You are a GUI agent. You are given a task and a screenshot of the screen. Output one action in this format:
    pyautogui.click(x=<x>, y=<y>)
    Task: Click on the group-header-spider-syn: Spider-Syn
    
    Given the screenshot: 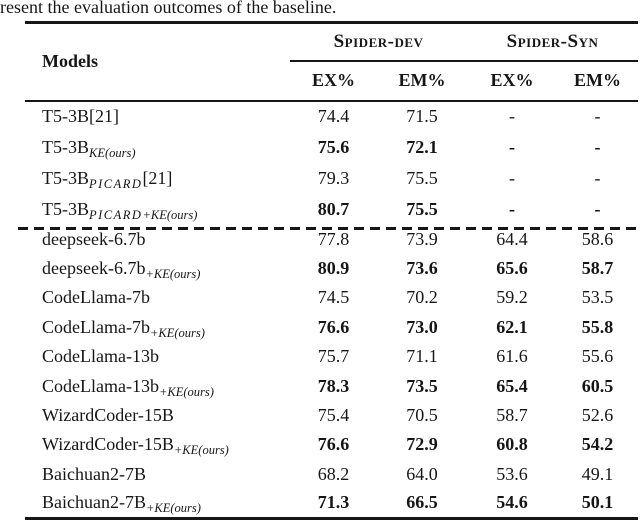 What is the action you would take?
    pyautogui.click(x=553, y=42)
    